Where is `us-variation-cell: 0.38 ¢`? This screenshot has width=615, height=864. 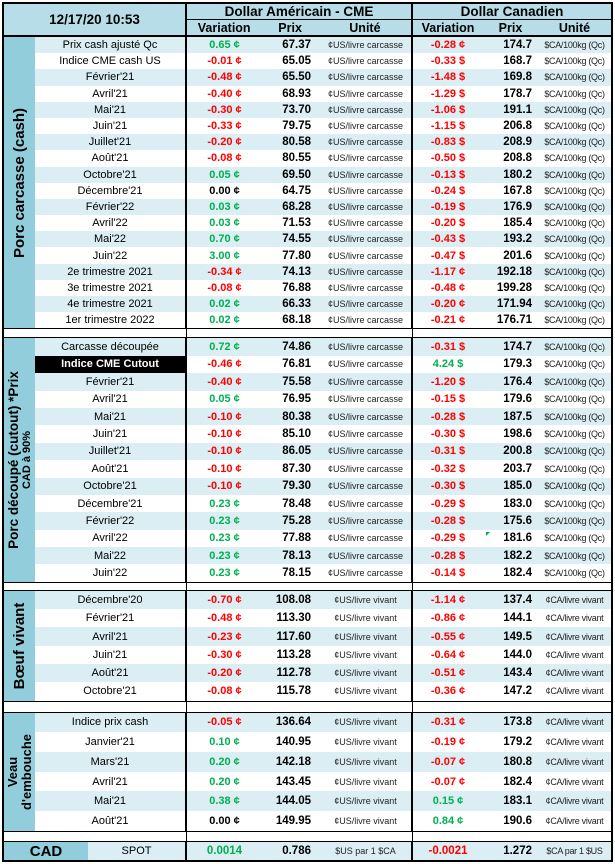 us-variation-cell: 0.38 ¢ is located at coordinates (224, 801).